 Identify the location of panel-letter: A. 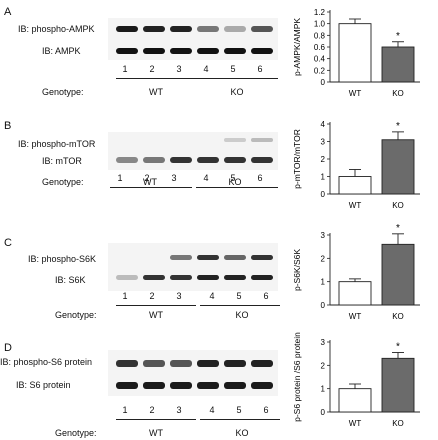
(8, 12).